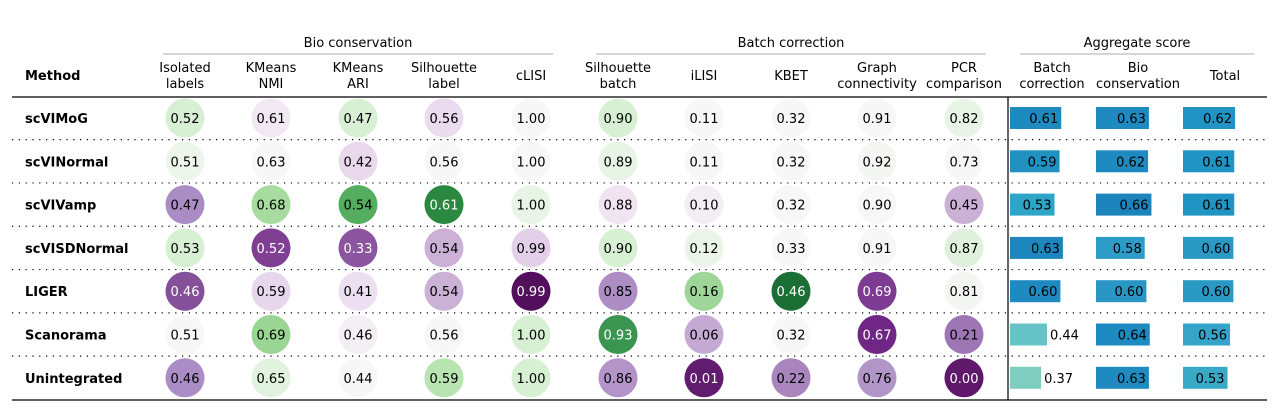 This screenshot has width=1279, height=412. What do you see at coordinates (1132, 336) in the screenshot?
I see `aggregate-label: 0.64` at bounding box center [1132, 336].